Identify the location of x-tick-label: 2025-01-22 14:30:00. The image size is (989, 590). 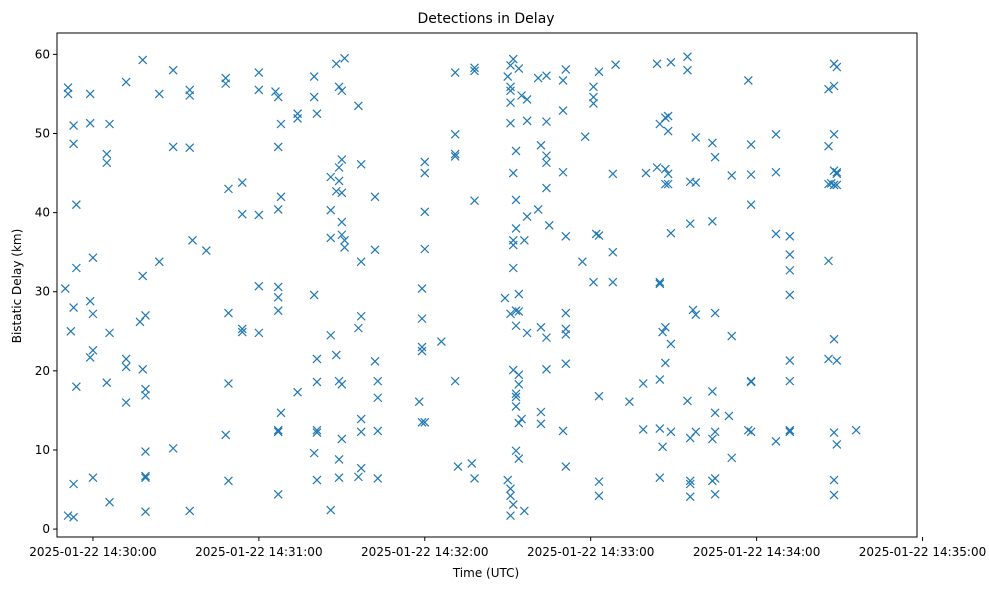
(92, 552).